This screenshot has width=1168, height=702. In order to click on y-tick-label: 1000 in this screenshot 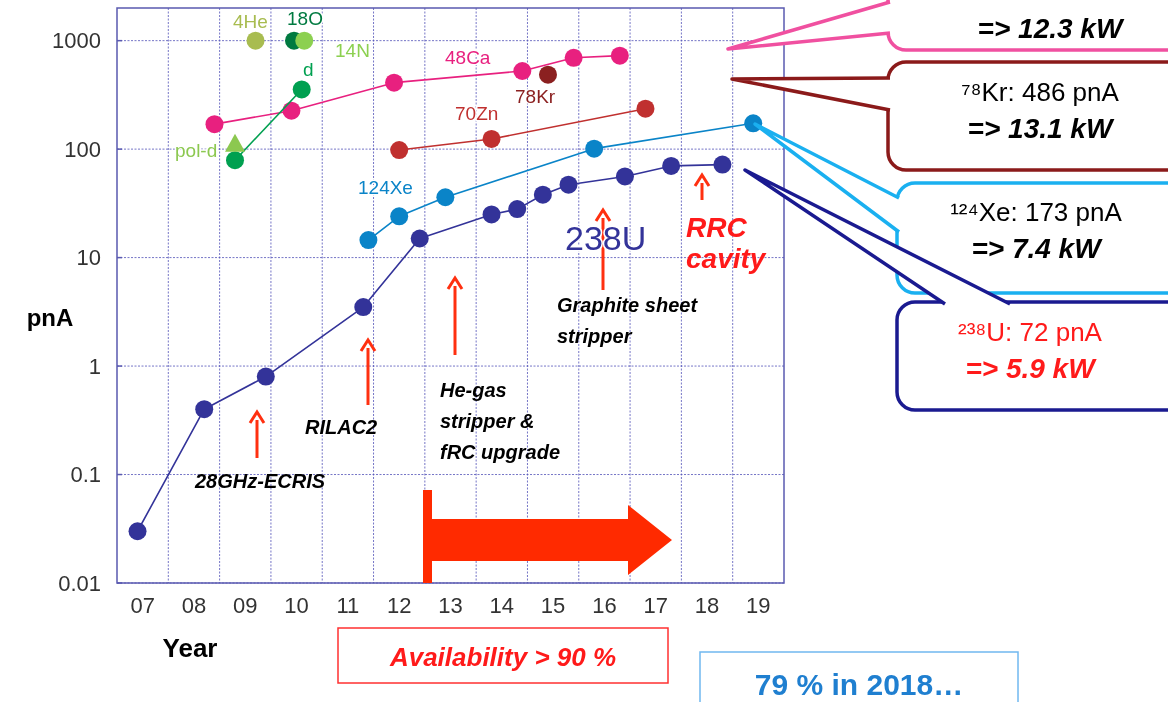, I will do `click(76, 41)`.